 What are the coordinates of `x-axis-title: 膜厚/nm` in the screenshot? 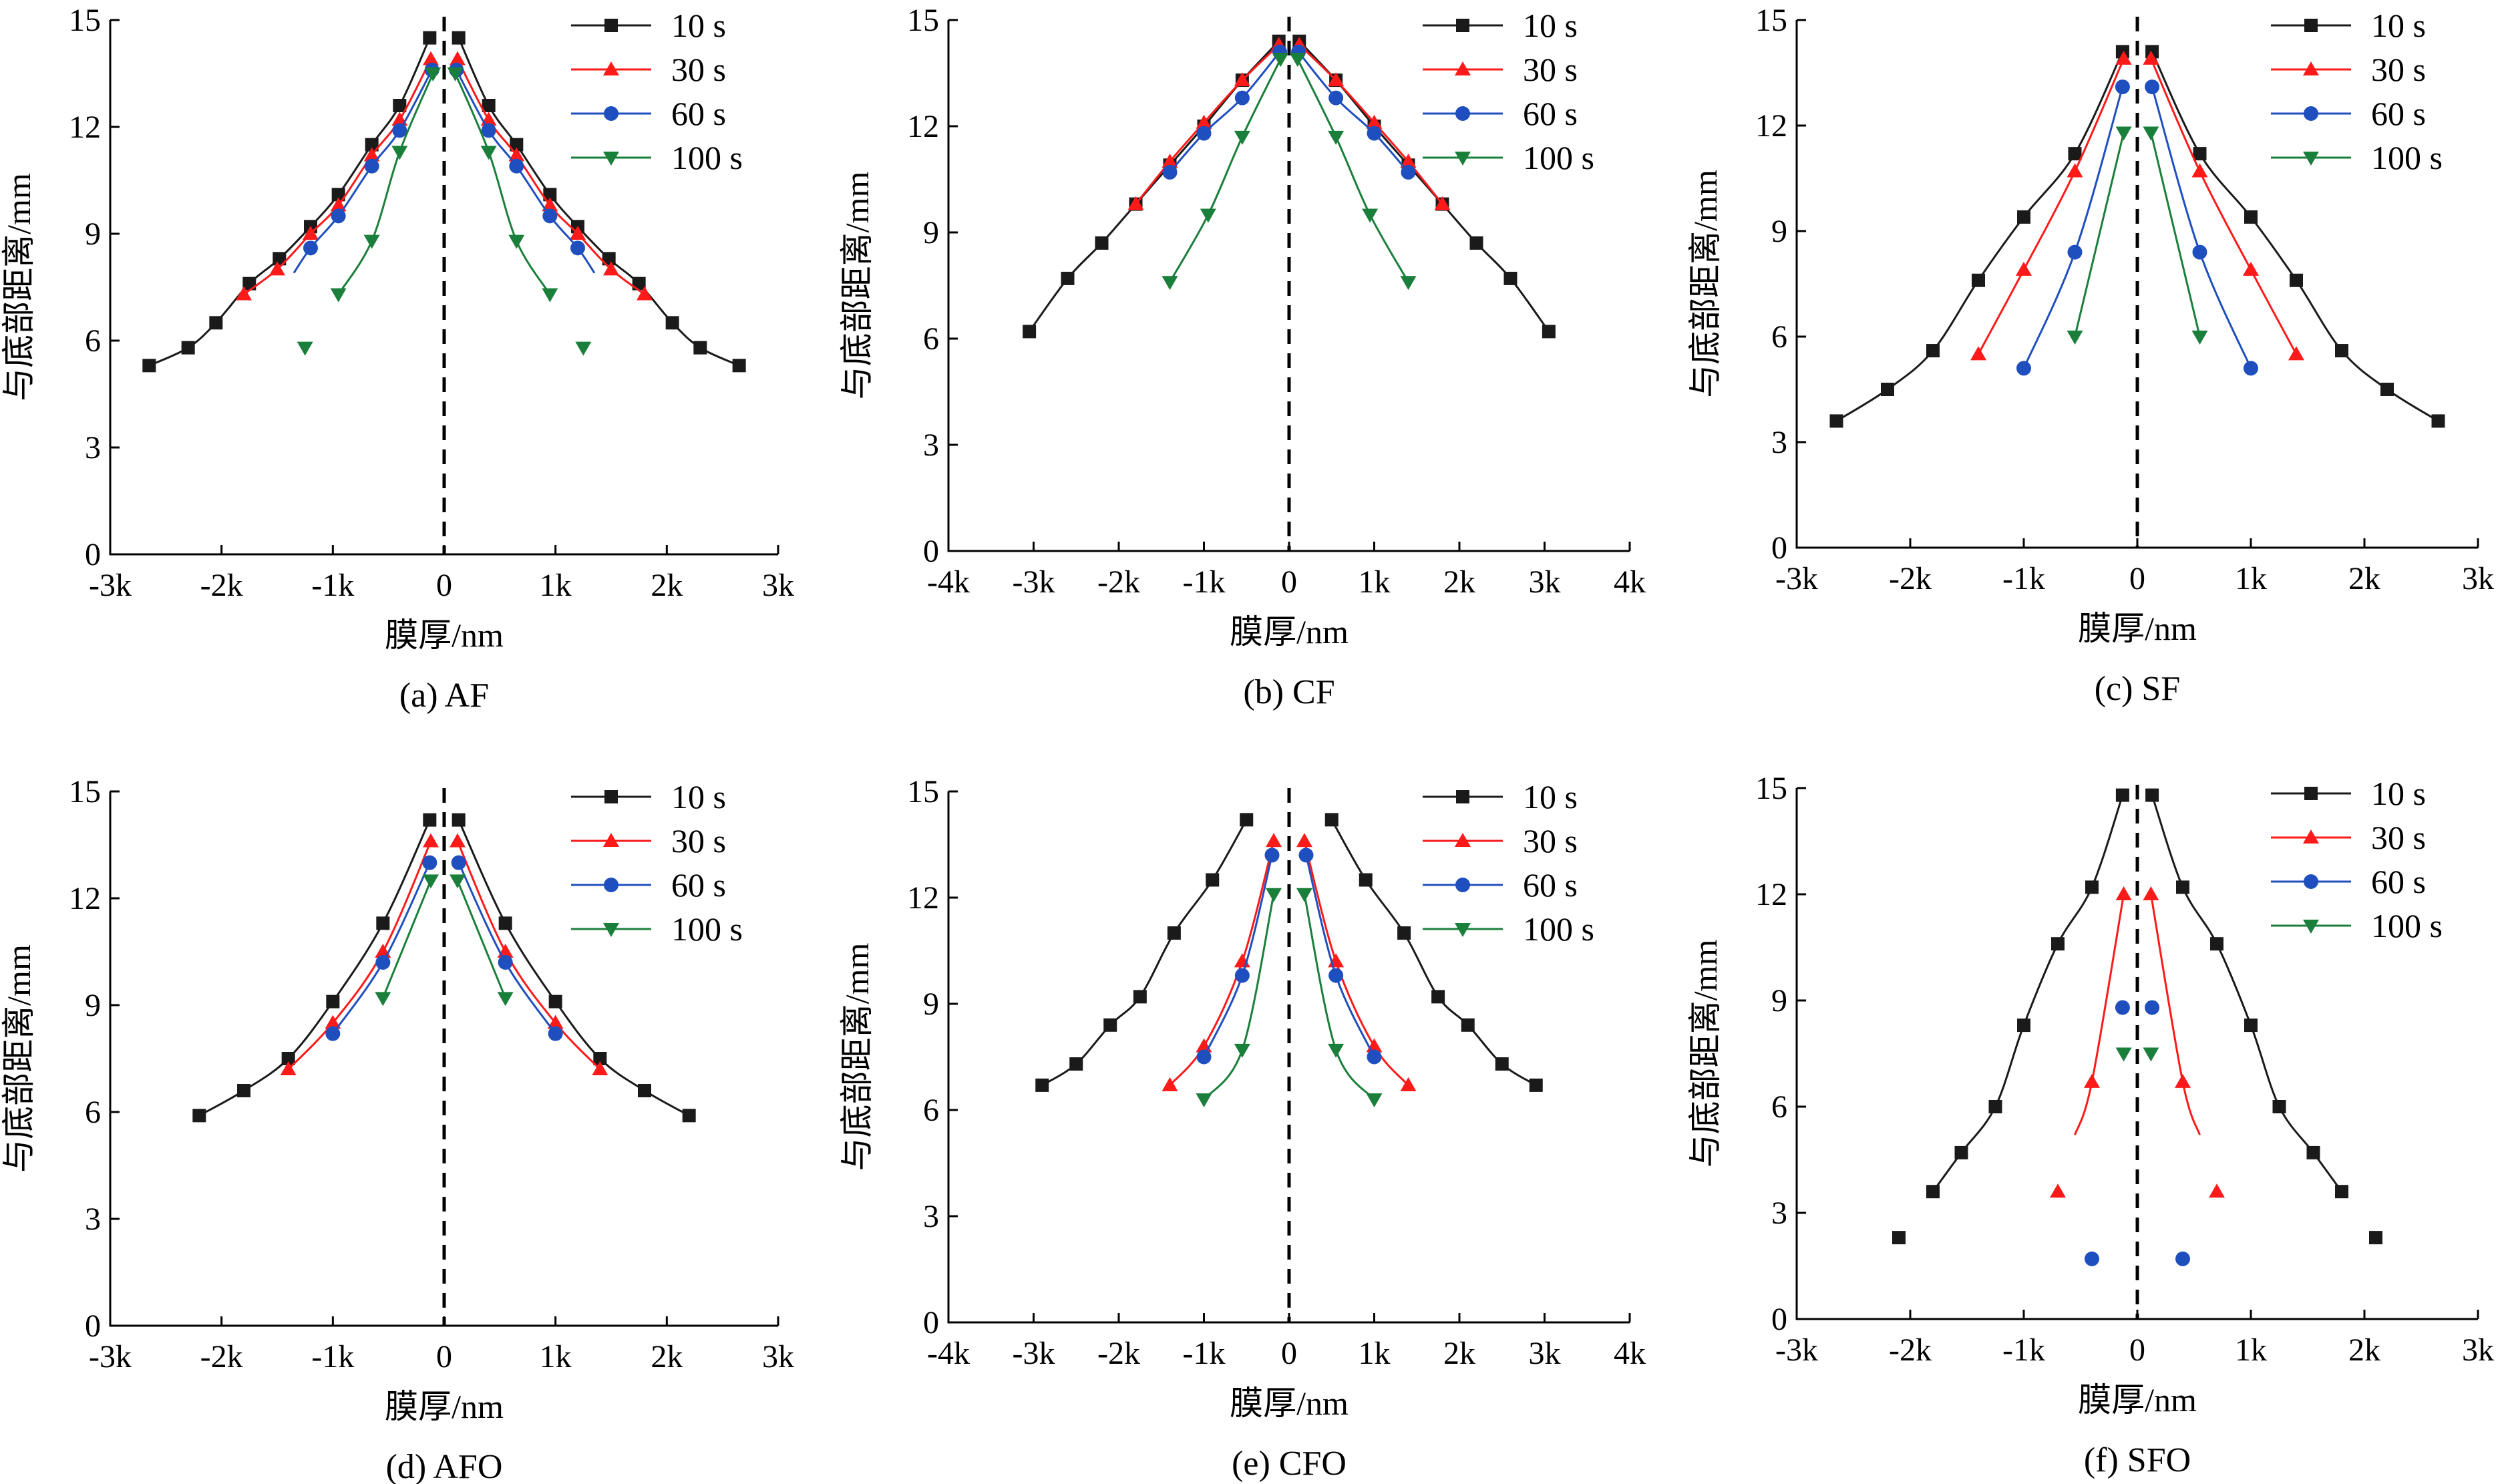 It's located at (2137, 1400).